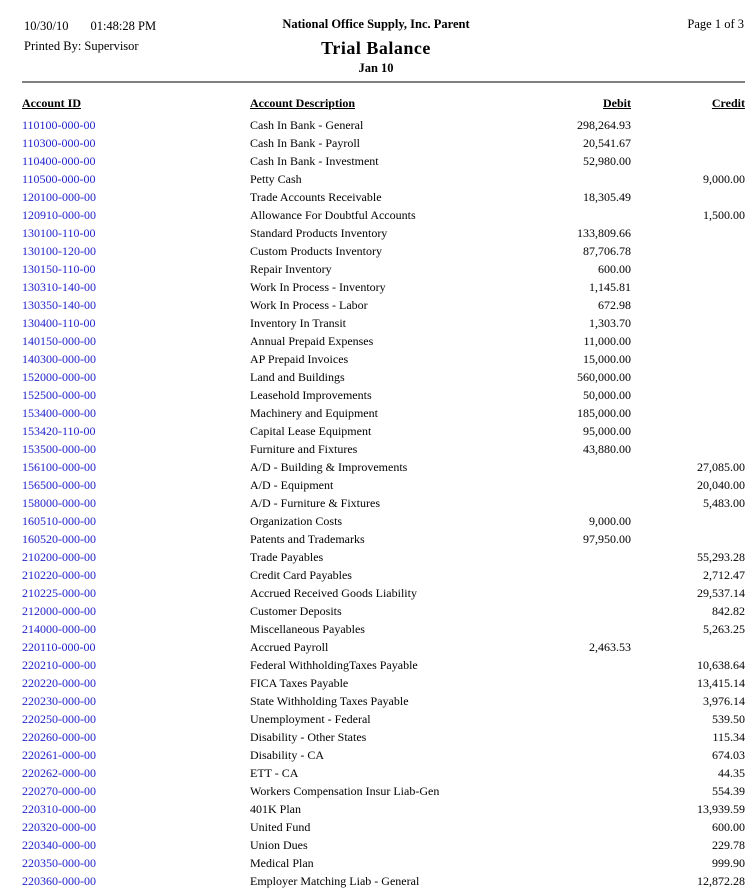 The width and height of the screenshot is (752, 894). I want to click on credit-amount: 13,939.59, so click(721, 809).